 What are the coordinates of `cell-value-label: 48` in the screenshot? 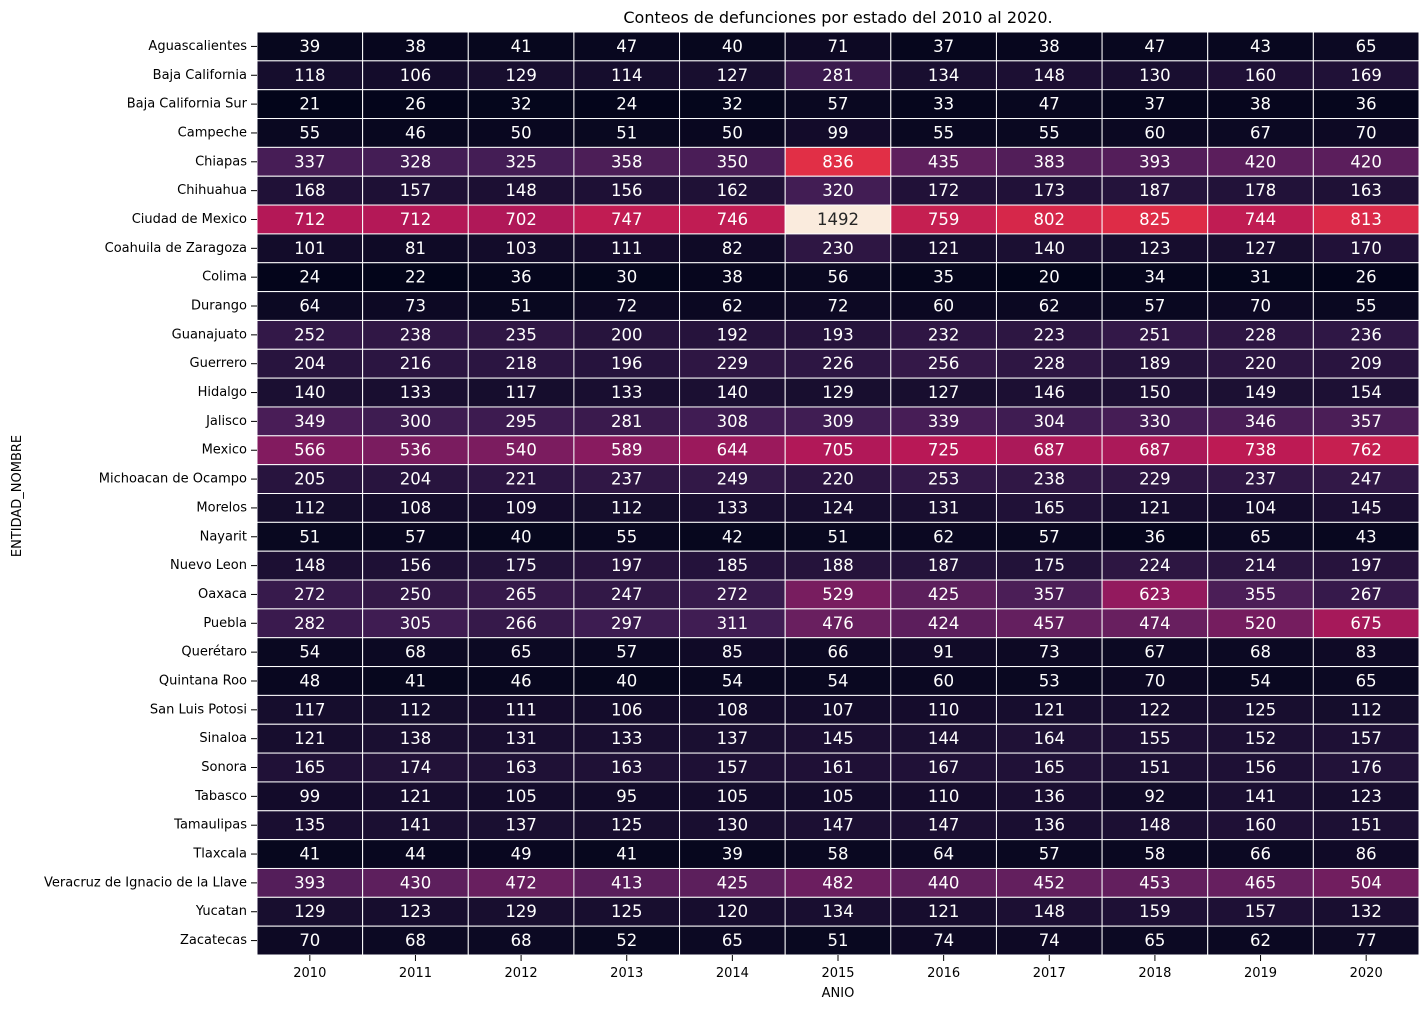 It's located at (309, 680).